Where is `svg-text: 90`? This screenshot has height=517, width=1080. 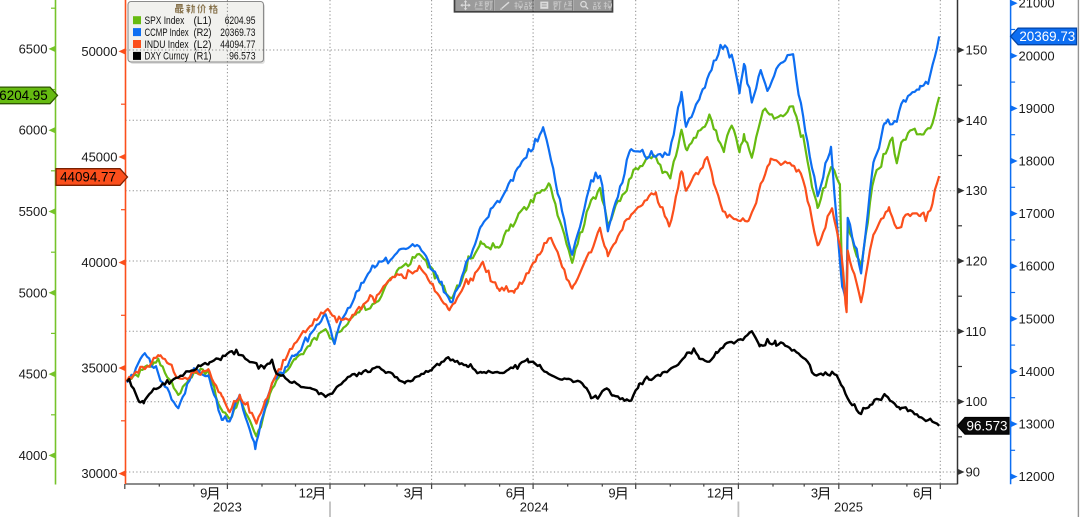
svg-text: 90 is located at coordinates (973, 472).